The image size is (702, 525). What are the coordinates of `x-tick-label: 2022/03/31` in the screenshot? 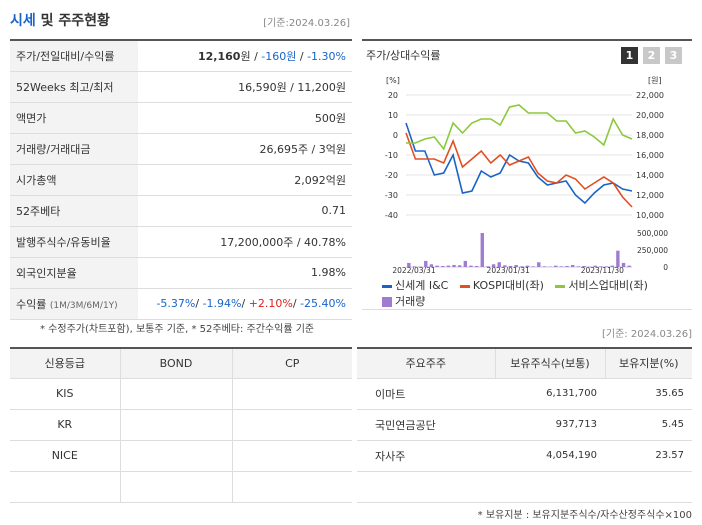 It's located at (413, 270).